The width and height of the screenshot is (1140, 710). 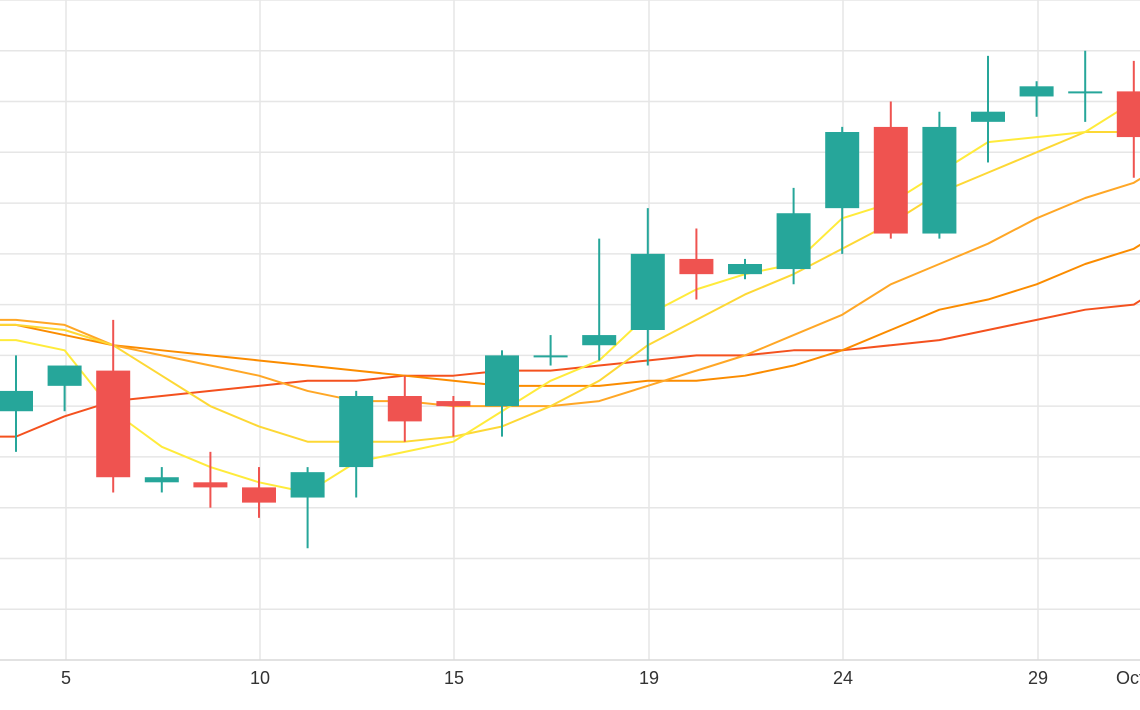 I want to click on x-tick-label: 29, so click(x=1038, y=678).